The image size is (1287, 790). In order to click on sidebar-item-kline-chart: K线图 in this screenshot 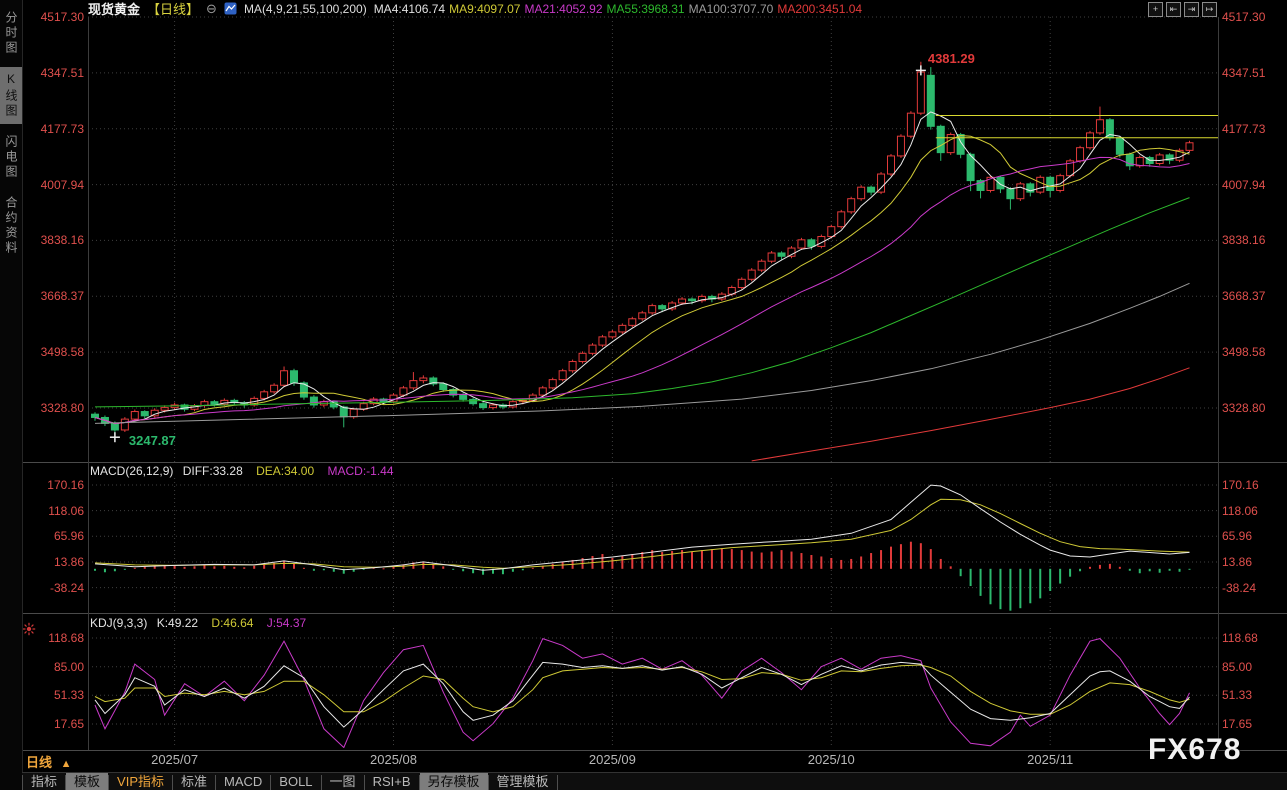, I will do `click(11, 95)`.